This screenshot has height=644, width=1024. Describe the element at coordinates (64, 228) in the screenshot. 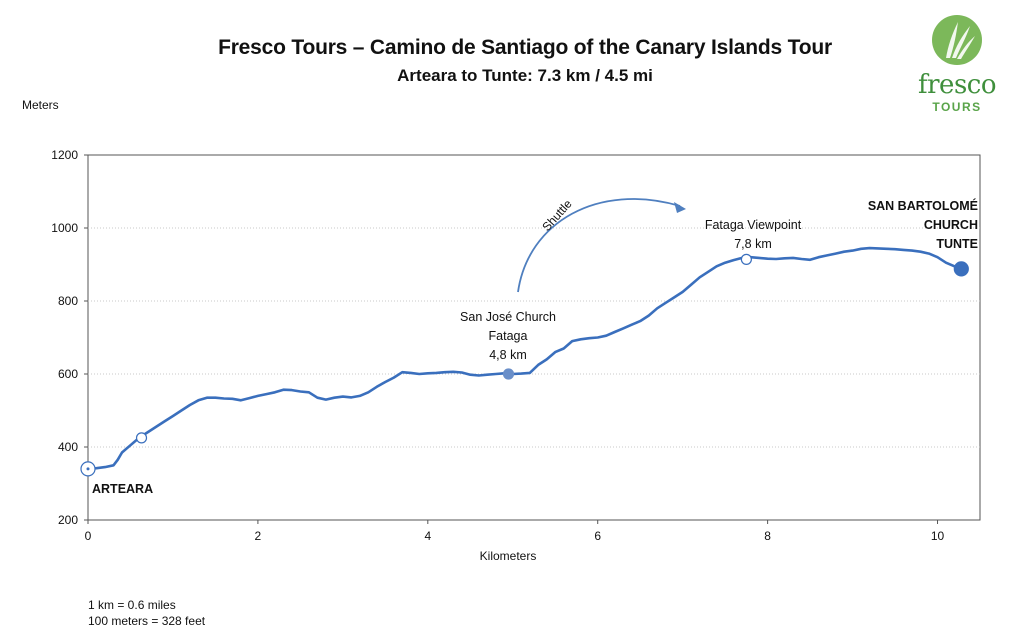

I see `y-tick-label: 1000` at that location.